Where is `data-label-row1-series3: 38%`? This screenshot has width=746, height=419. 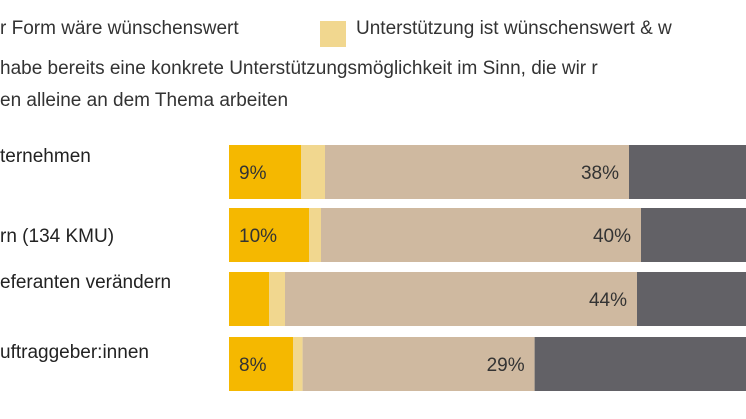
data-label-row1-series3: 38% is located at coordinates (600, 173).